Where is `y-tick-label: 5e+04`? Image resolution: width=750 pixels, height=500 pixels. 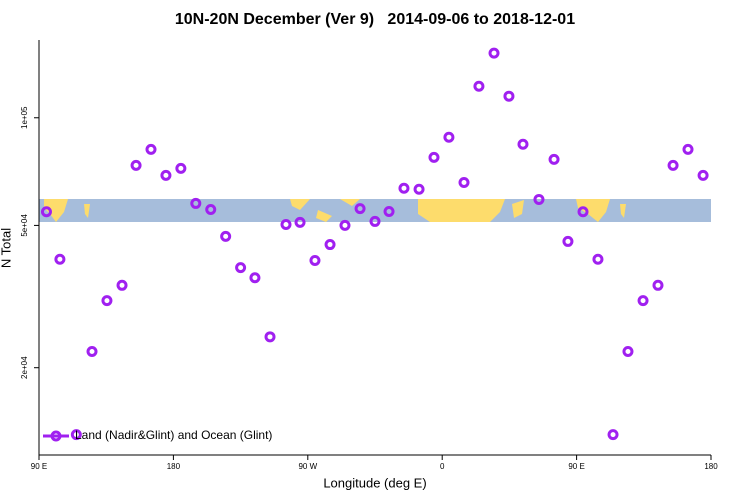
y-tick-label: 5e+04 is located at coordinates (24, 225).